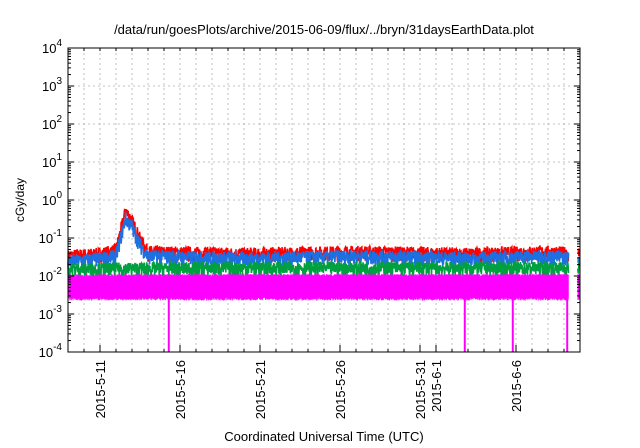 Image resolution: width=640 pixels, height=448 pixels. Describe the element at coordinates (100, 389) in the screenshot. I see `x-tick-label: 2015-5-11` at that location.